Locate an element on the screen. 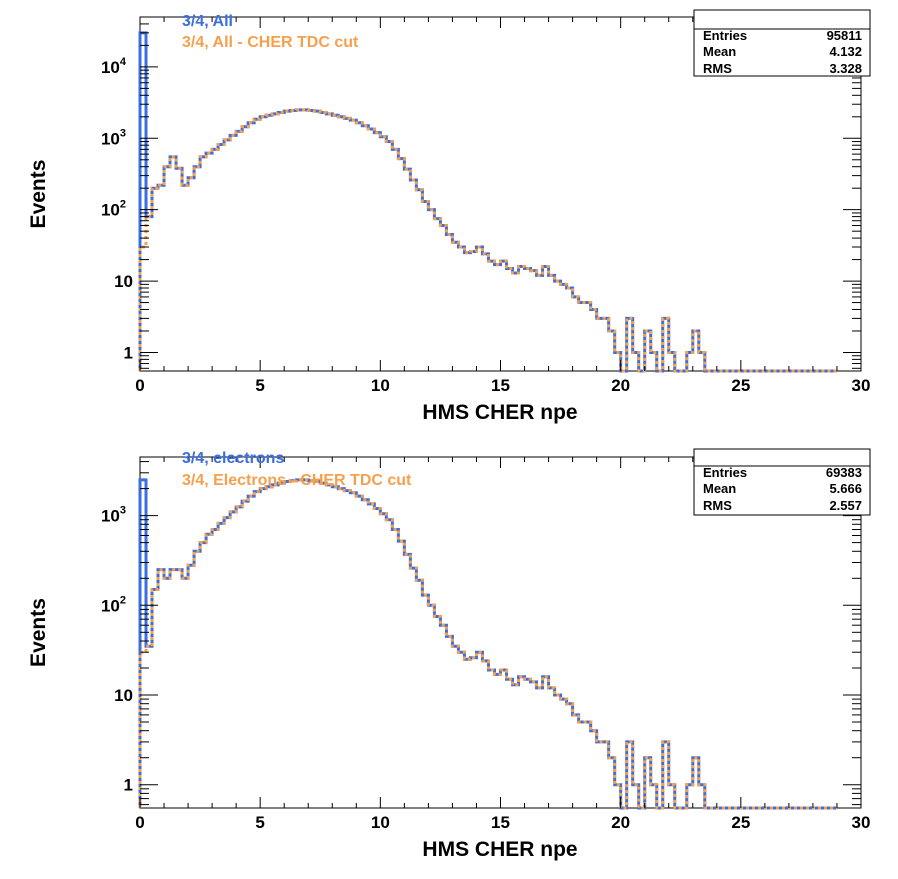 The height and width of the screenshot is (879, 898). legend-entry-series-2: 3/4, All - CHER TDC cut is located at coordinates (270, 42).